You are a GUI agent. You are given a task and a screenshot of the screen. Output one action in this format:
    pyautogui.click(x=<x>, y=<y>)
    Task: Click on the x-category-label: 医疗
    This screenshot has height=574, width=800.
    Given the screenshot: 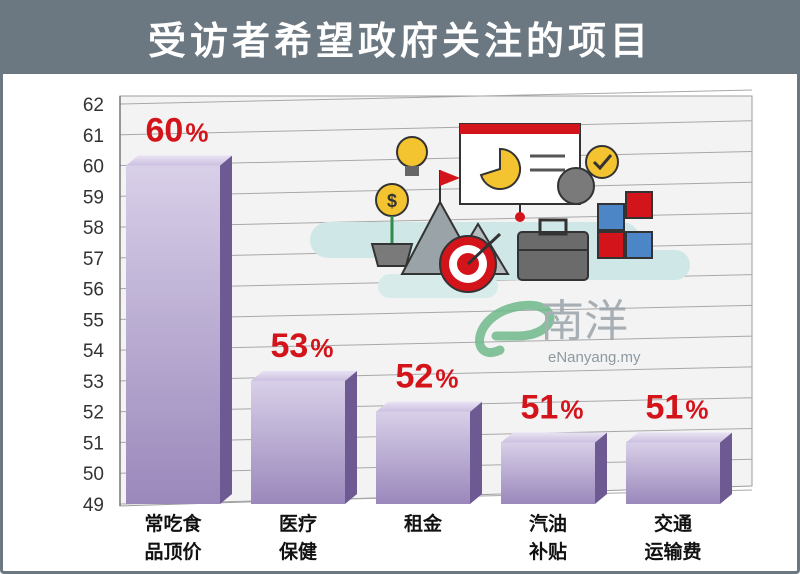 What is the action you would take?
    pyautogui.click(x=298, y=523)
    